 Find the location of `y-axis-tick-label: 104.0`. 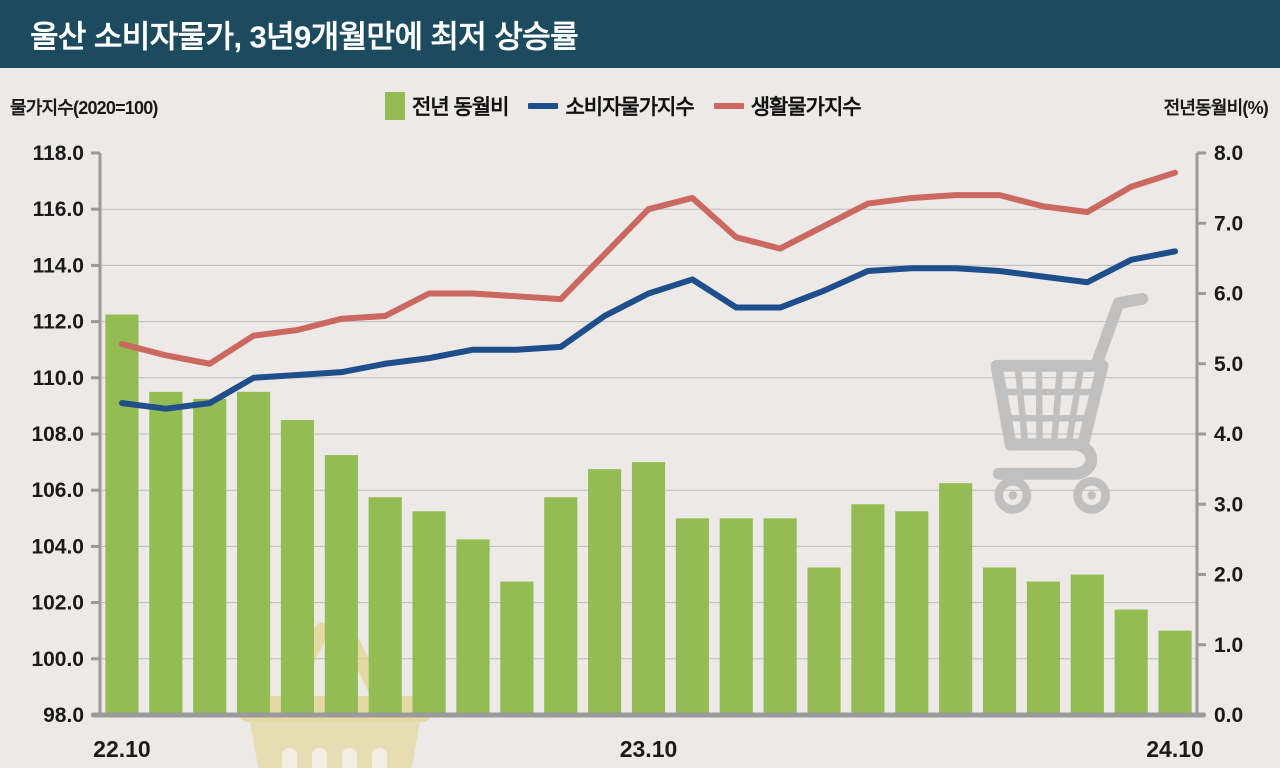

y-axis-tick-label: 104.0 is located at coordinates (57, 546).